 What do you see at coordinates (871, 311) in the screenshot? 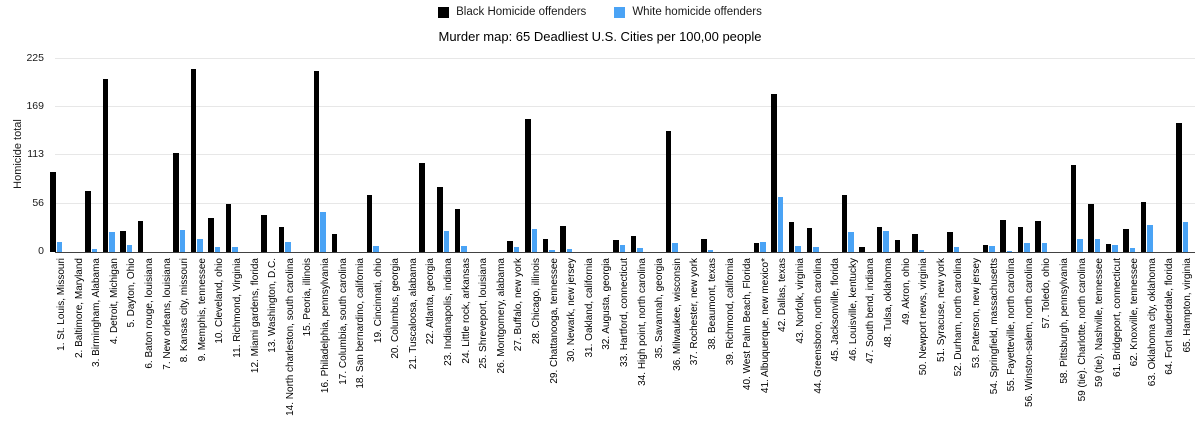
I see `x-axis-category-label: 47. South bend, indiana` at bounding box center [871, 311].